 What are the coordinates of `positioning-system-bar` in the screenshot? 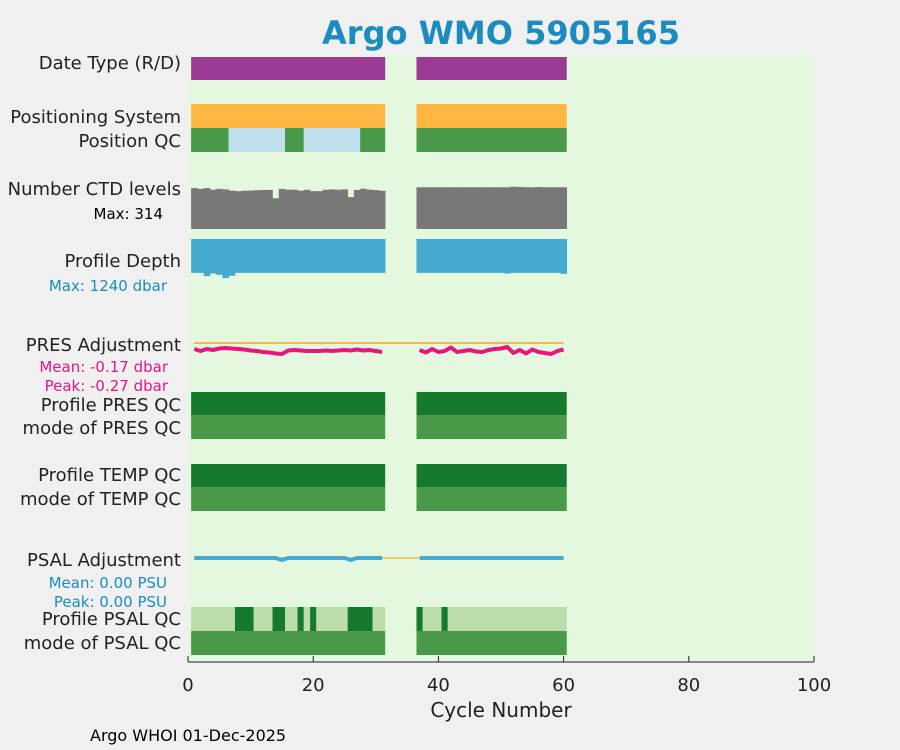 It's located at (288, 116).